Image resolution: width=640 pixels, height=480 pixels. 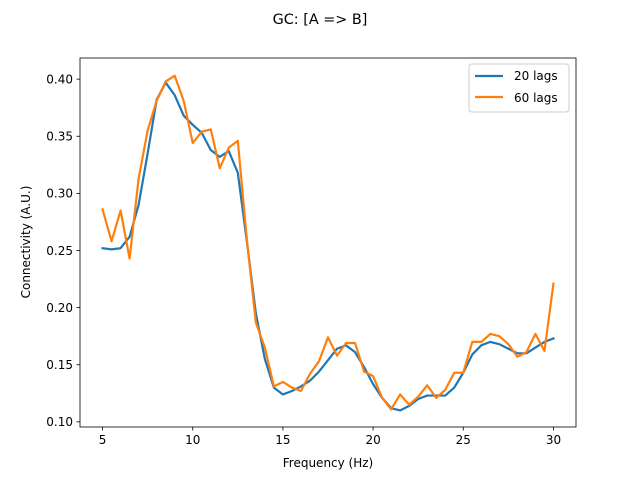 What do you see at coordinates (103, 440) in the screenshot?
I see `x-tick-label: 5` at bounding box center [103, 440].